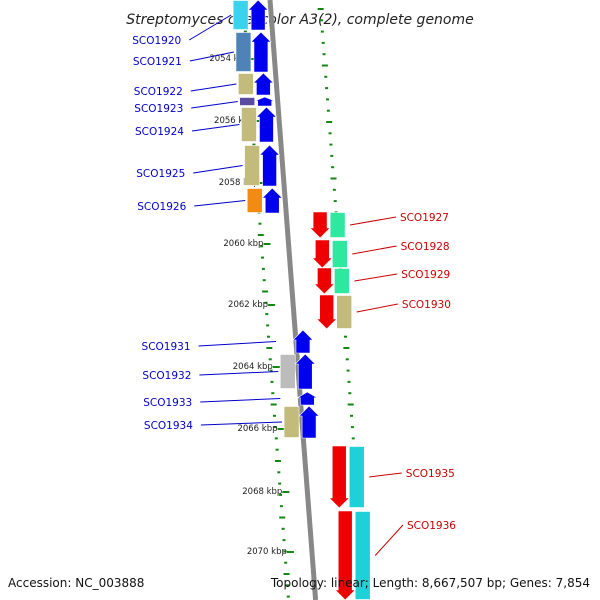 This screenshot has width=600, height=600. I want to click on gene-sco1925, so click(262, 165).